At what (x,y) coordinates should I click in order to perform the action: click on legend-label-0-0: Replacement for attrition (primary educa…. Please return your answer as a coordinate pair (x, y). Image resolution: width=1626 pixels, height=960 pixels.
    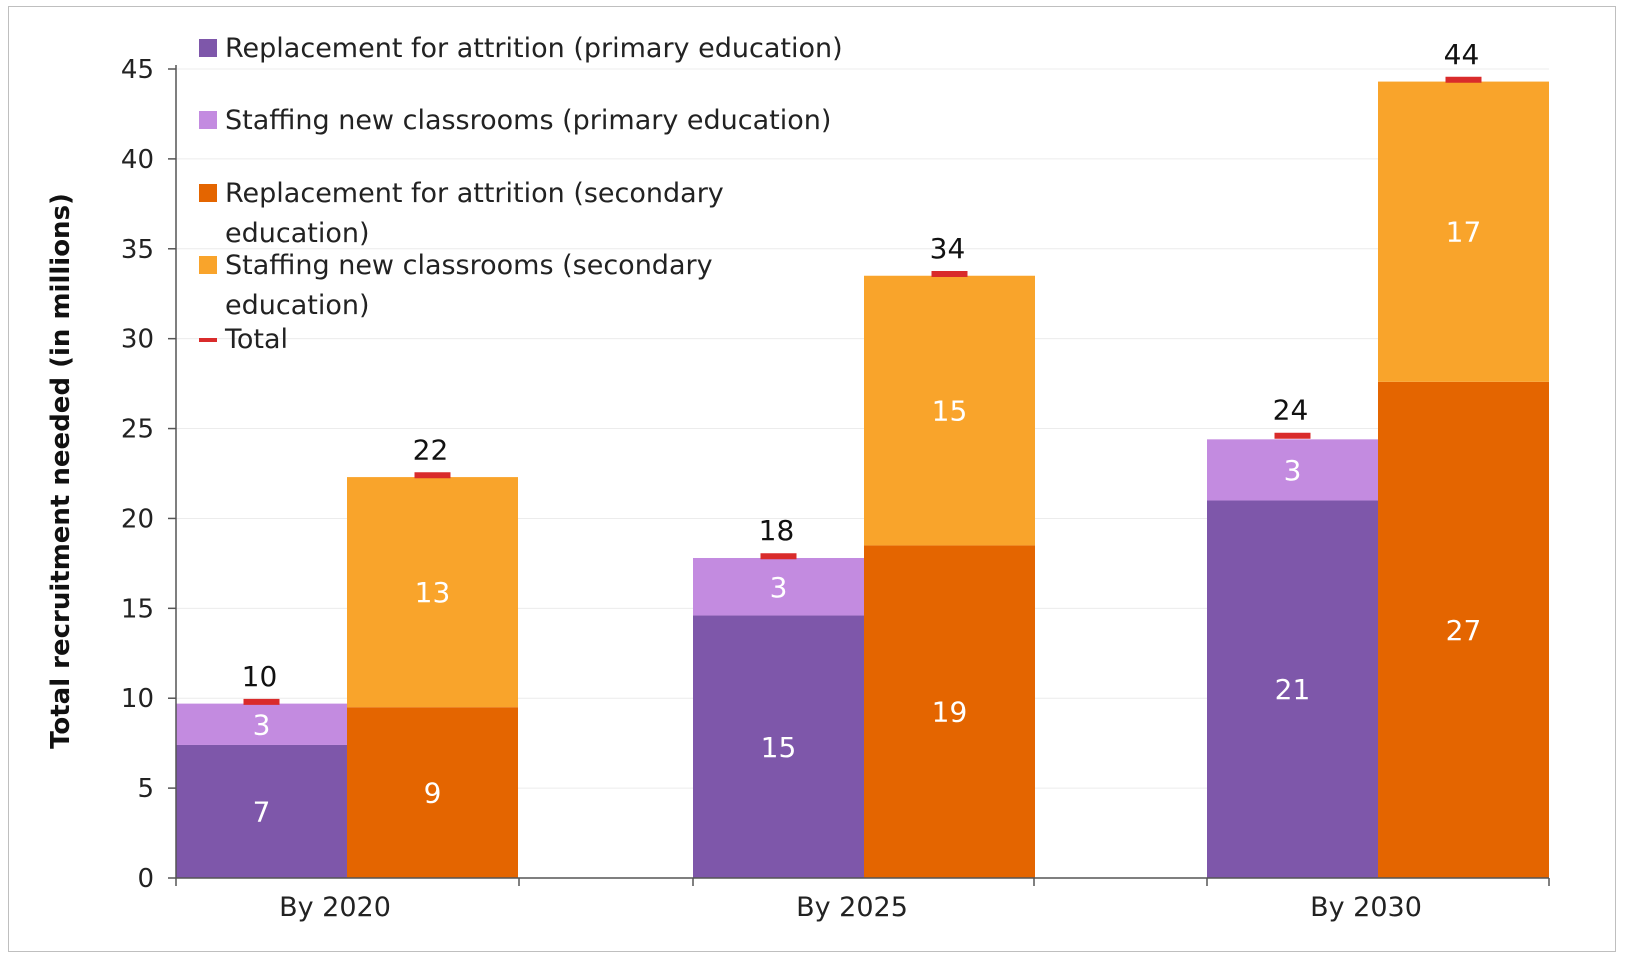
    Looking at the image, I should click on (534, 48).